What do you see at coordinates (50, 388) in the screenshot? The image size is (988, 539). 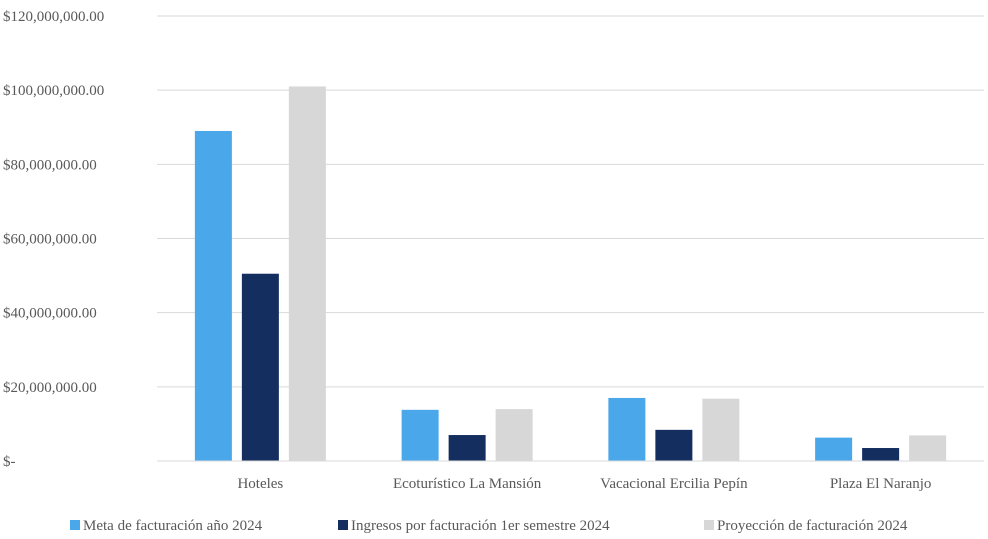 I see `y-tick-label: $20,000,000.00` at bounding box center [50, 388].